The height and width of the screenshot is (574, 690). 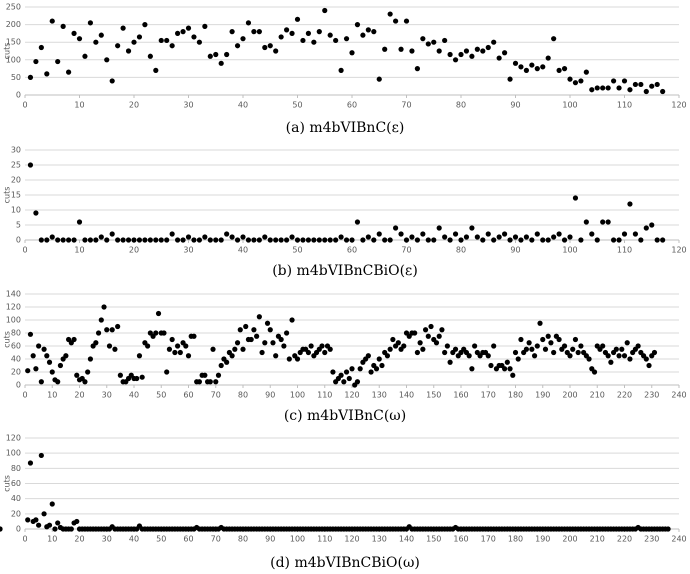 What do you see at coordinates (216, 539) in the screenshot?
I see `x-tick-label: 70` at bounding box center [216, 539].